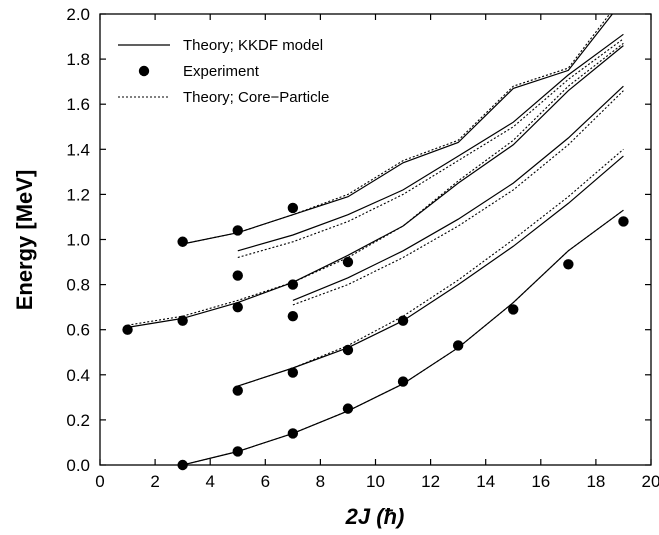 This screenshot has height=535, width=659. What do you see at coordinates (78, 104) in the screenshot?
I see `y-tick-label: 1.6` at bounding box center [78, 104].